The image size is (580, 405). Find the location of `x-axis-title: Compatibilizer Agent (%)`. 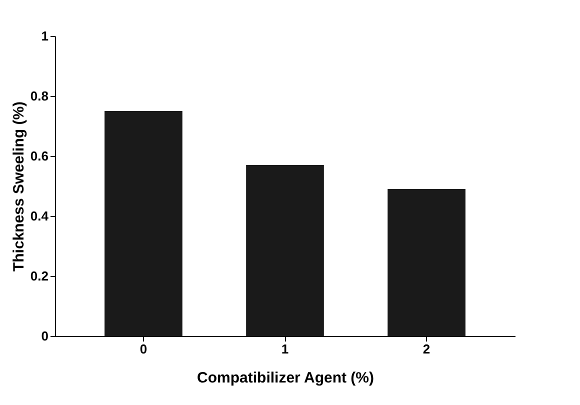

x-axis-title: Compatibilizer Agent (%) is located at coordinates (285, 378).